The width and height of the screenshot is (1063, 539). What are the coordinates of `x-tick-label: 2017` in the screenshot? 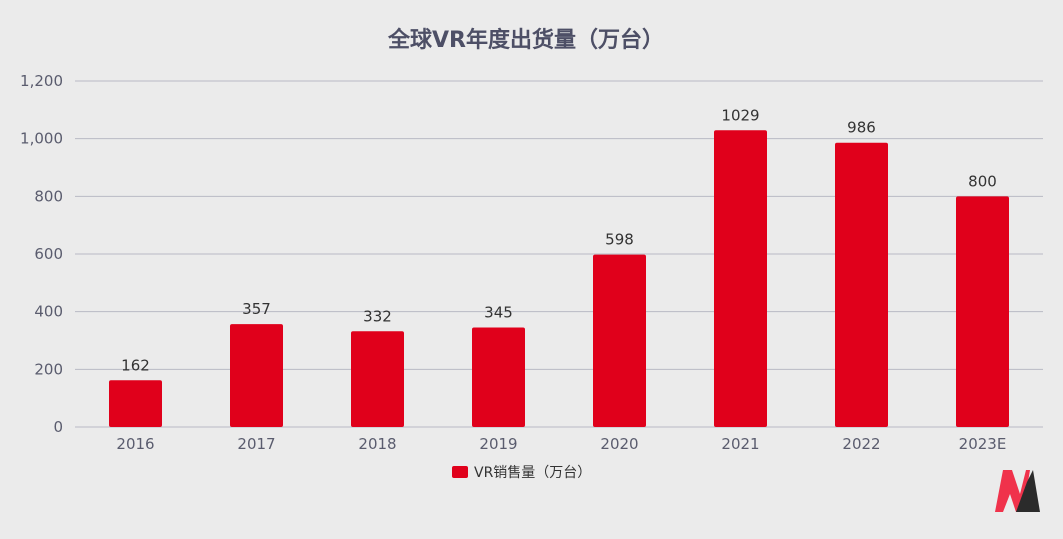 It's located at (256, 444).